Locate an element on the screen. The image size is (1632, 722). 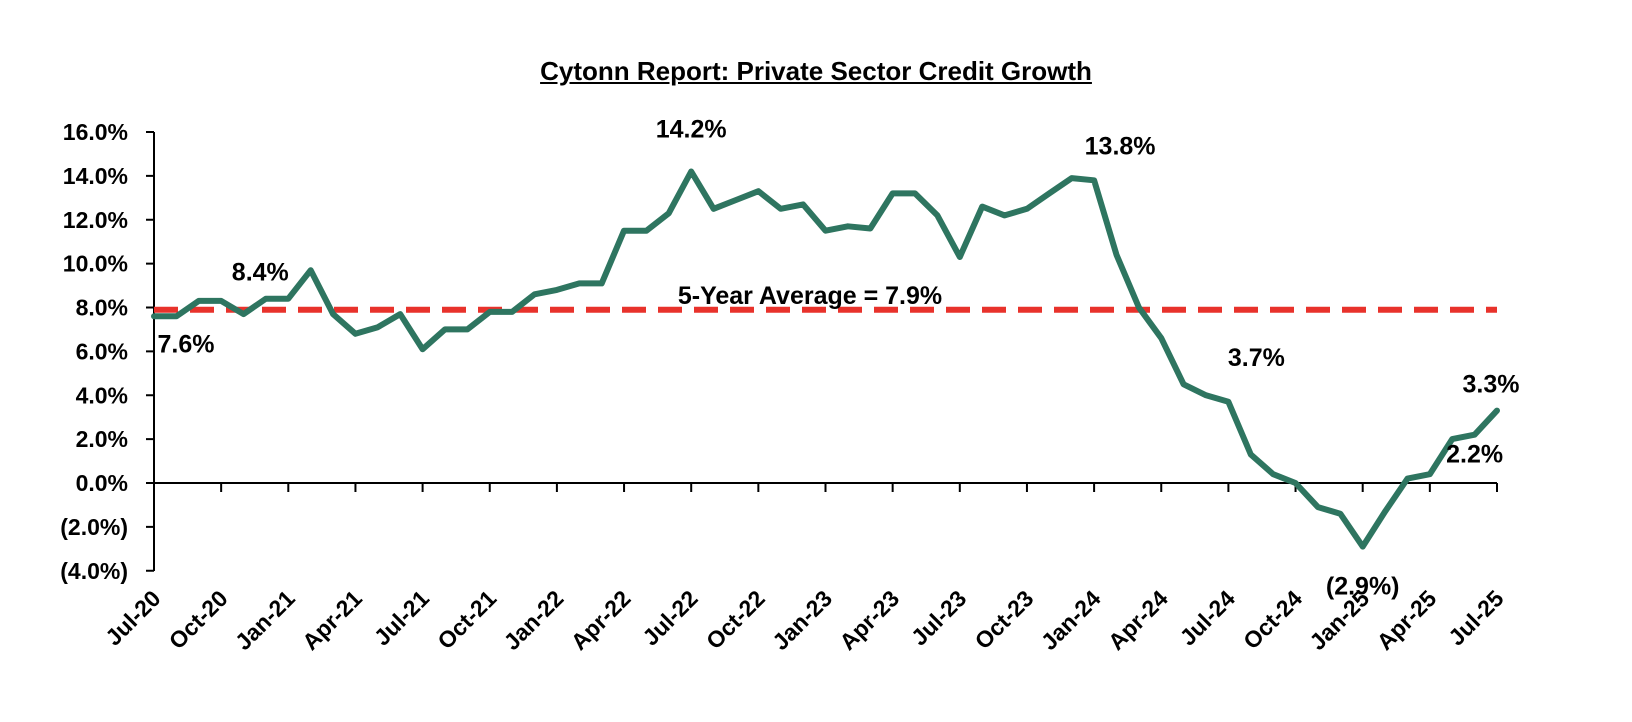
x-tick-label: Jul-21 is located at coordinates (402, 618).